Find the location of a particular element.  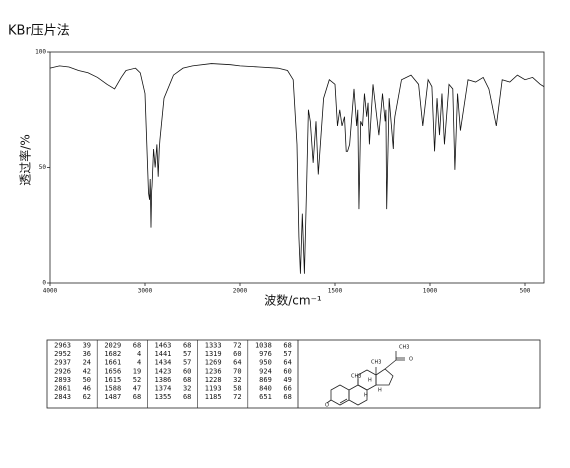

transmittance: 39 is located at coordinates (87, 346).